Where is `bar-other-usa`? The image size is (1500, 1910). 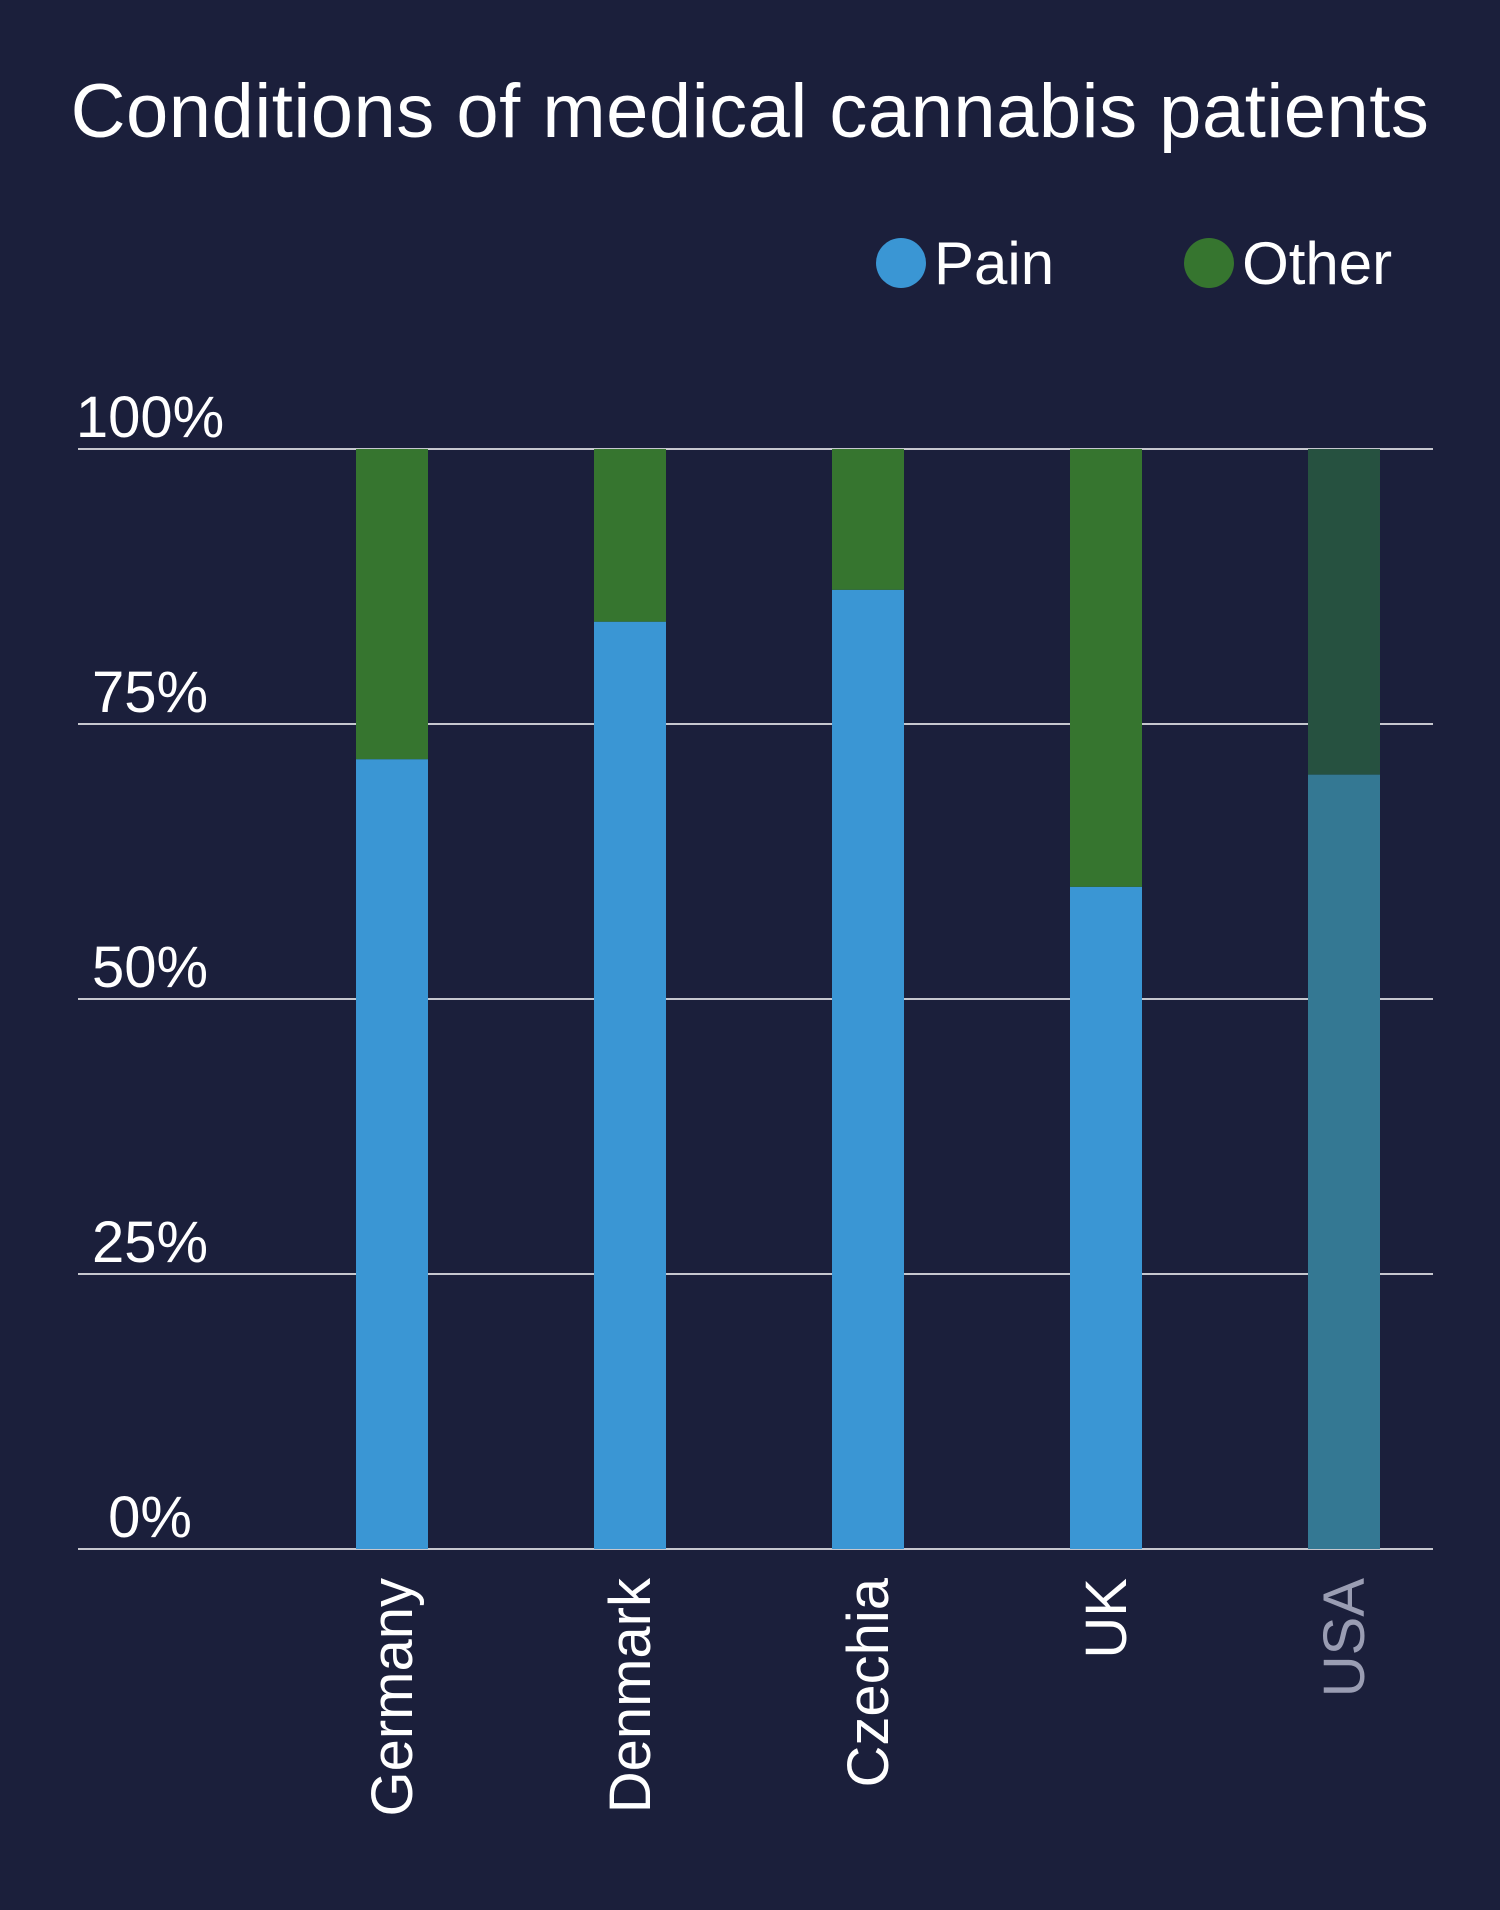 bar-other-usa is located at coordinates (1344, 612).